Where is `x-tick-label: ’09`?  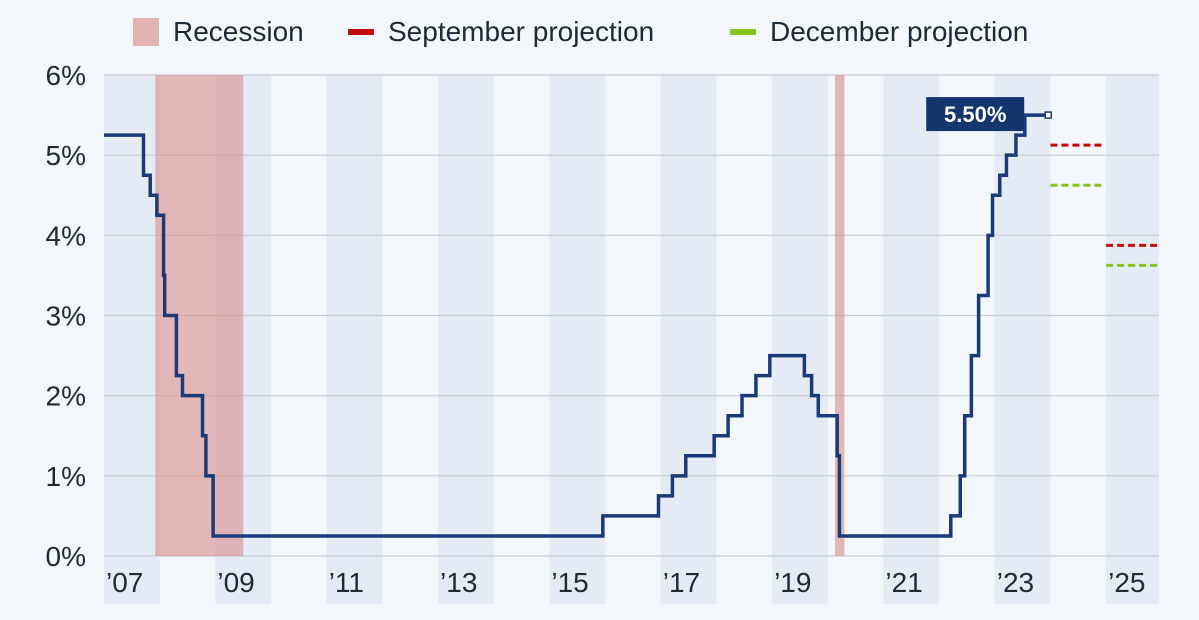 x-tick-label: ’09 is located at coordinates (235, 582).